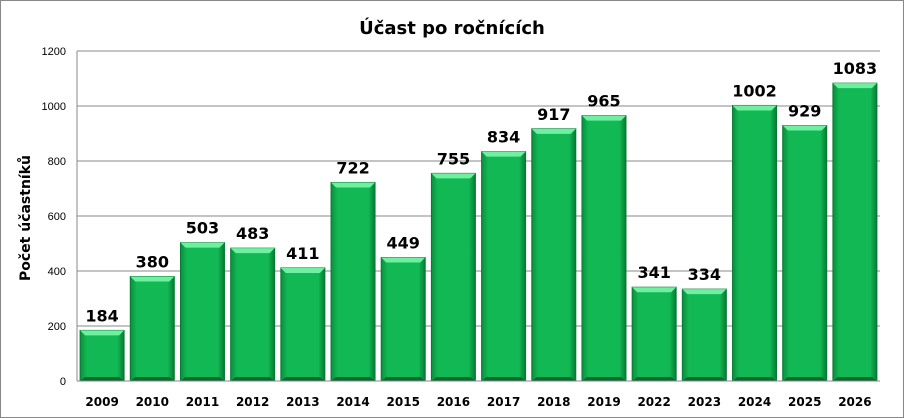 This screenshot has width=904, height=418. I want to click on y-tick-label: 800, so click(57, 162).